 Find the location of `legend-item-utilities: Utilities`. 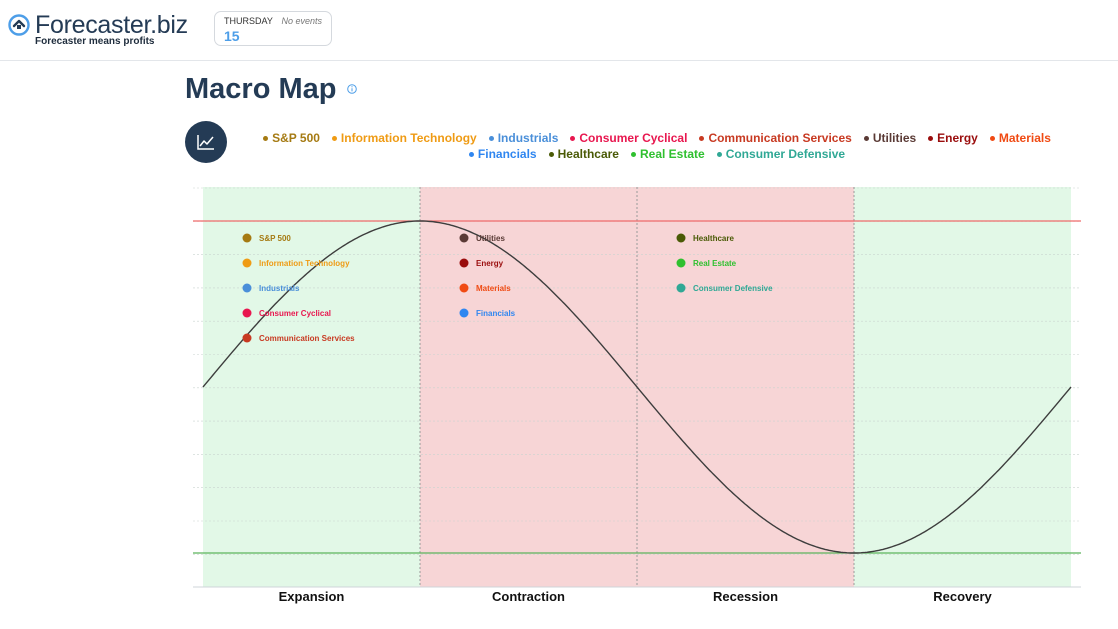

legend-item-utilities: Utilities is located at coordinates (890, 138).